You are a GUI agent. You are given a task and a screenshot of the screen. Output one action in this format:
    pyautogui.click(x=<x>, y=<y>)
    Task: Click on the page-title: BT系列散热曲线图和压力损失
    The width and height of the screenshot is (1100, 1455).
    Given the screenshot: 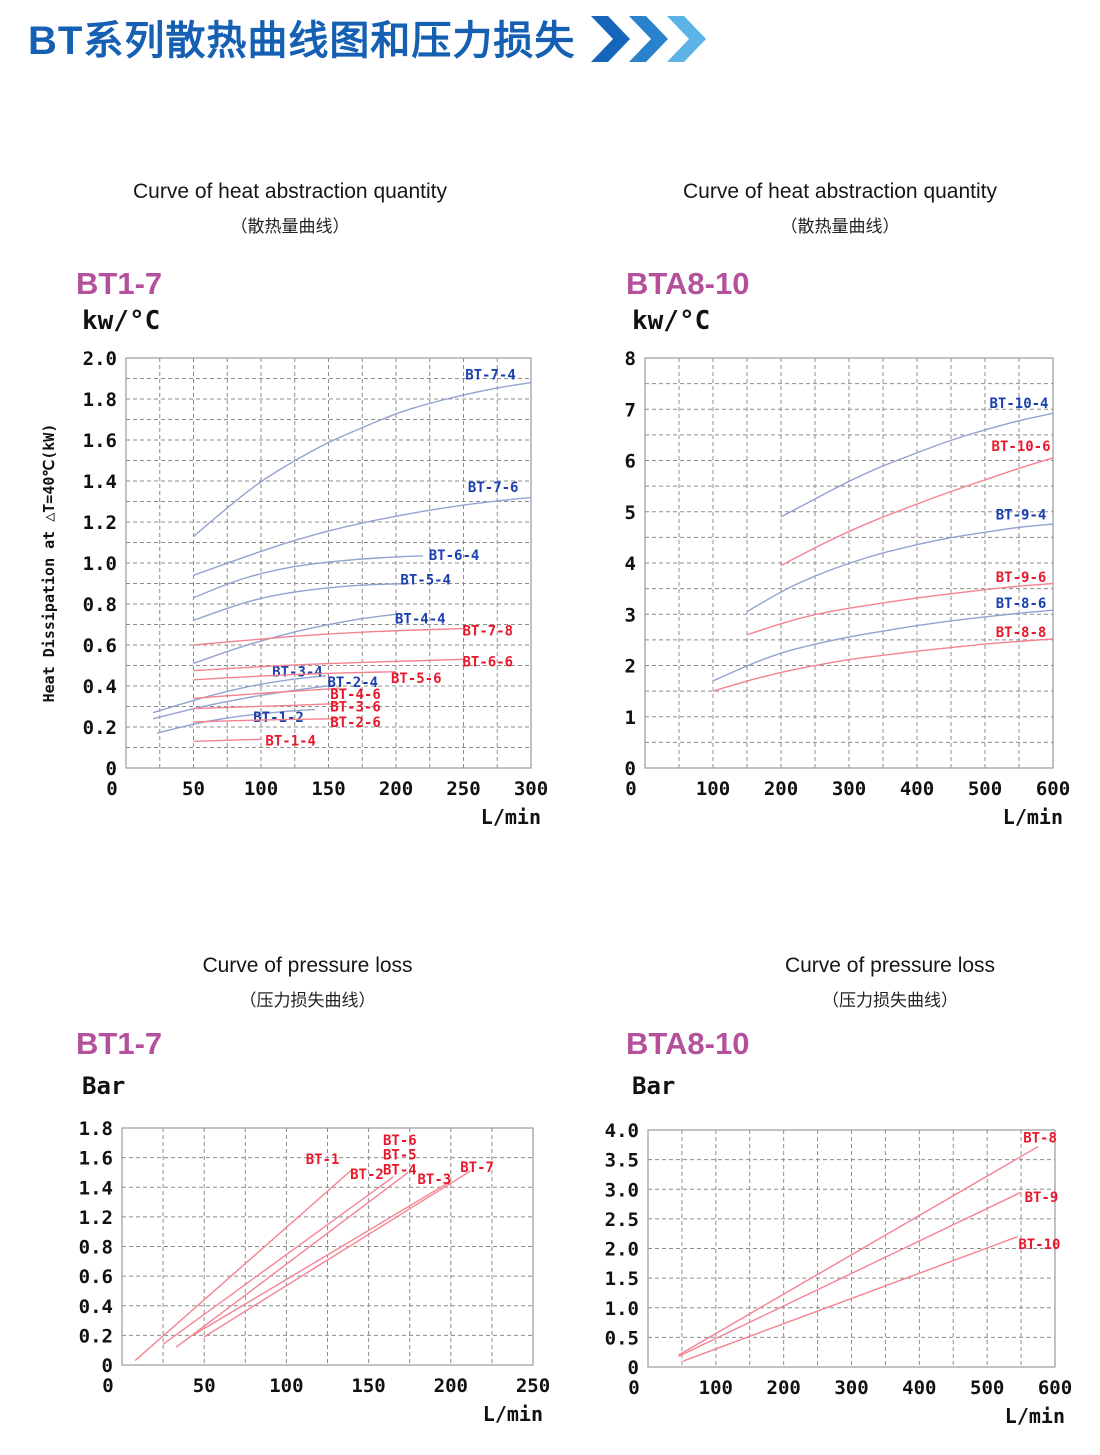 What is the action you would take?
    pyautogui.click(x=302, y=41)
    